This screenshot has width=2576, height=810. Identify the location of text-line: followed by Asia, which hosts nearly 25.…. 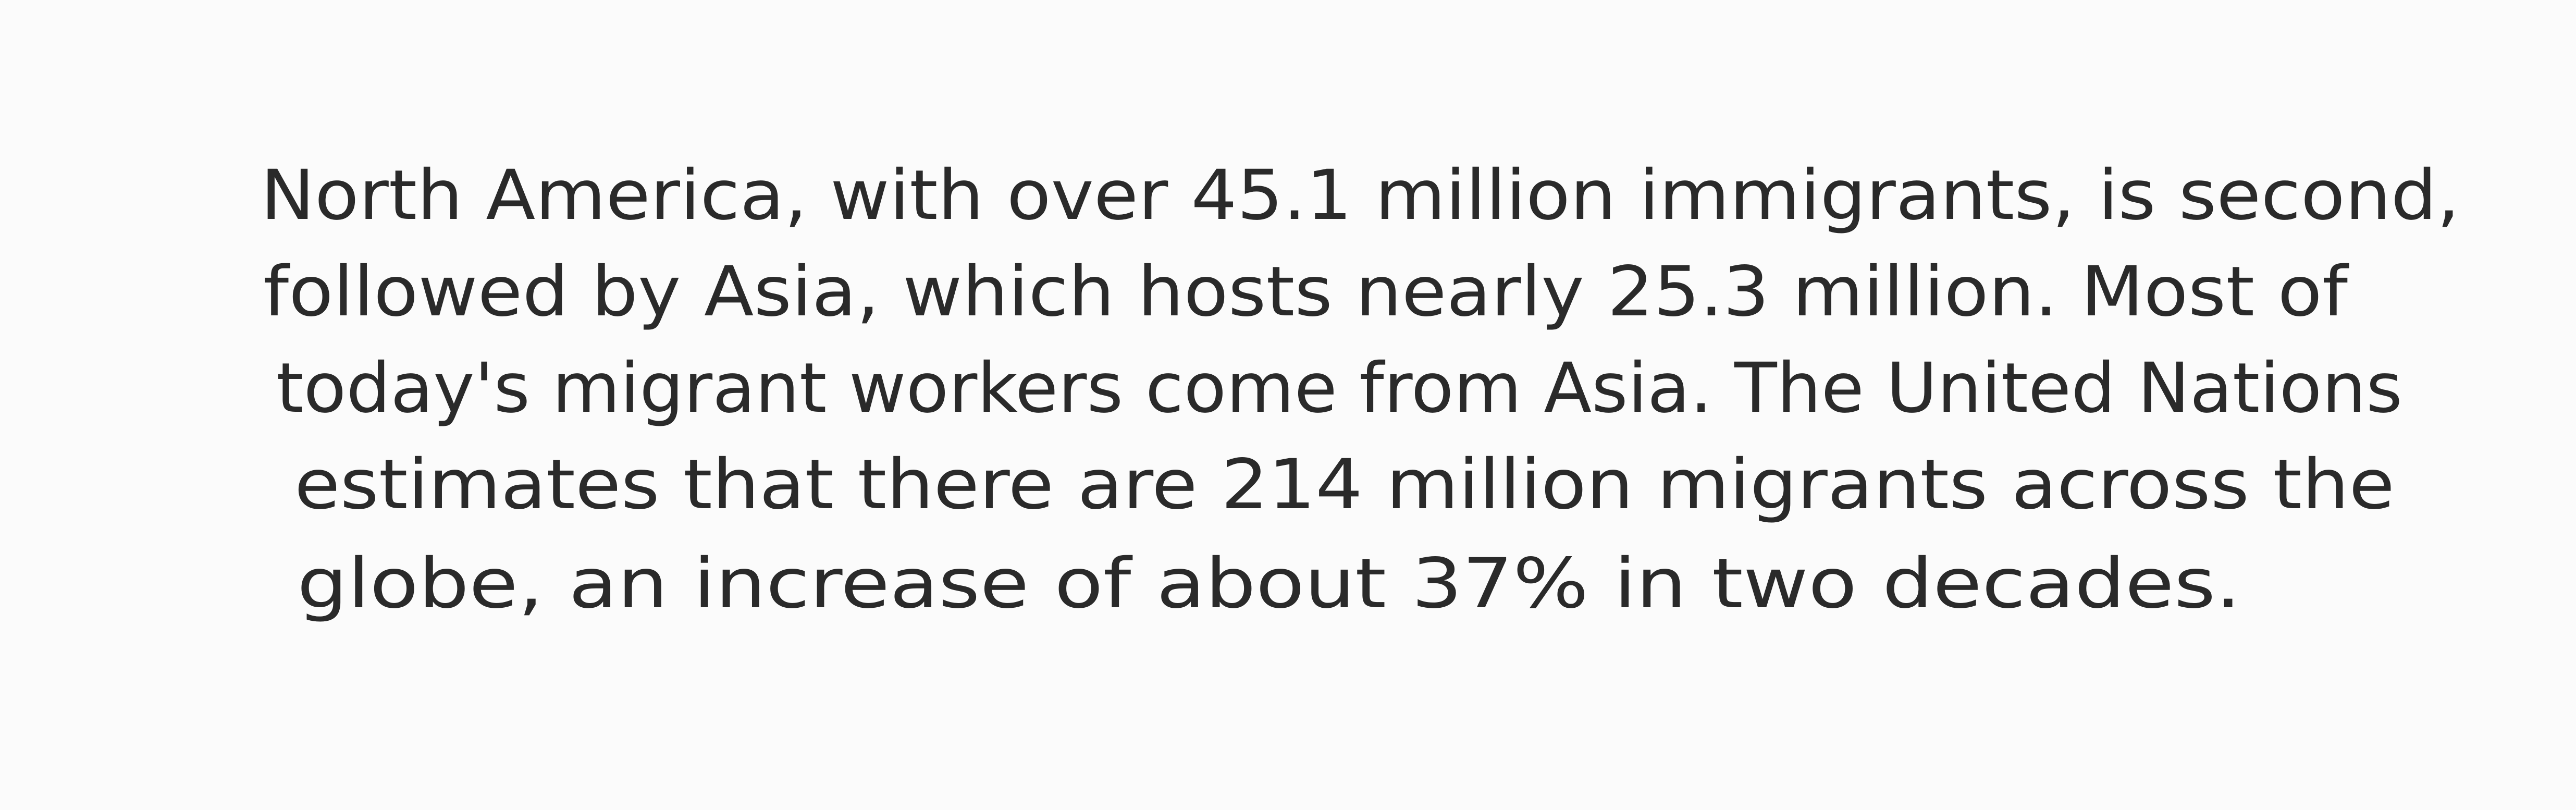
(1306, 292).